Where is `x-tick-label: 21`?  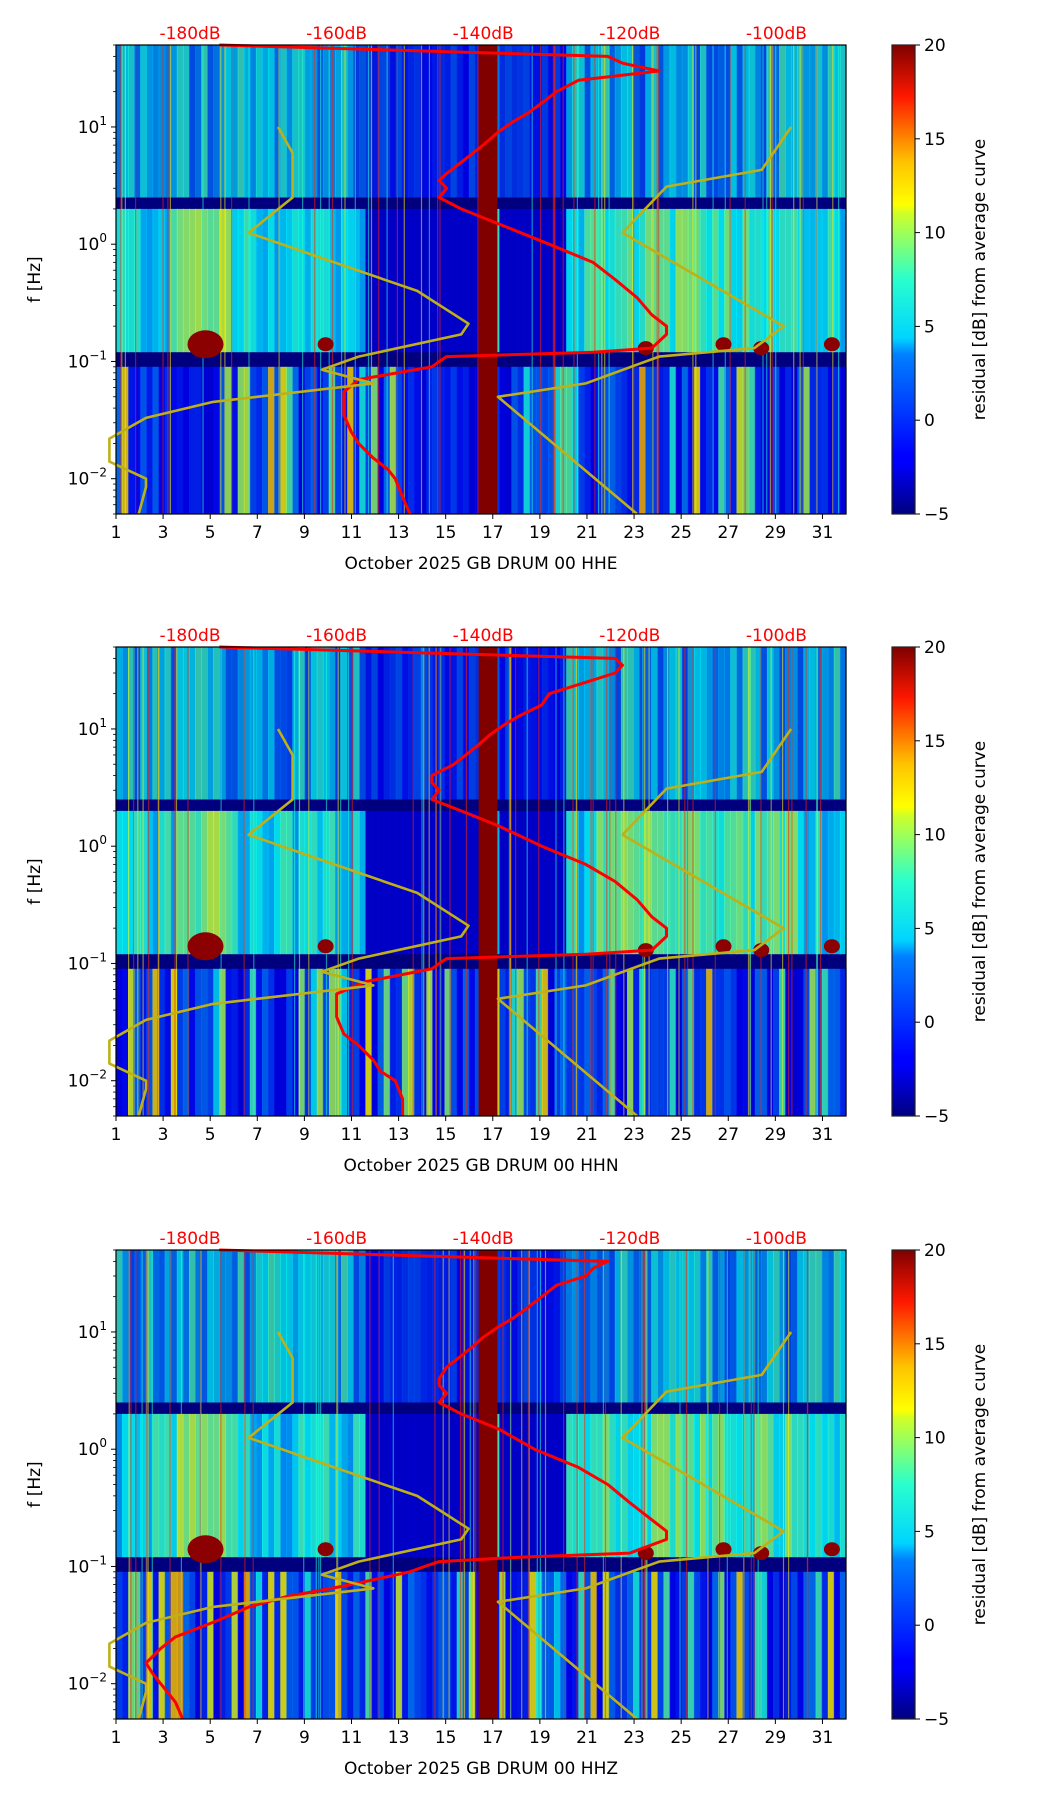
x-tick-label: 21 is located at coordinates (587, 533).